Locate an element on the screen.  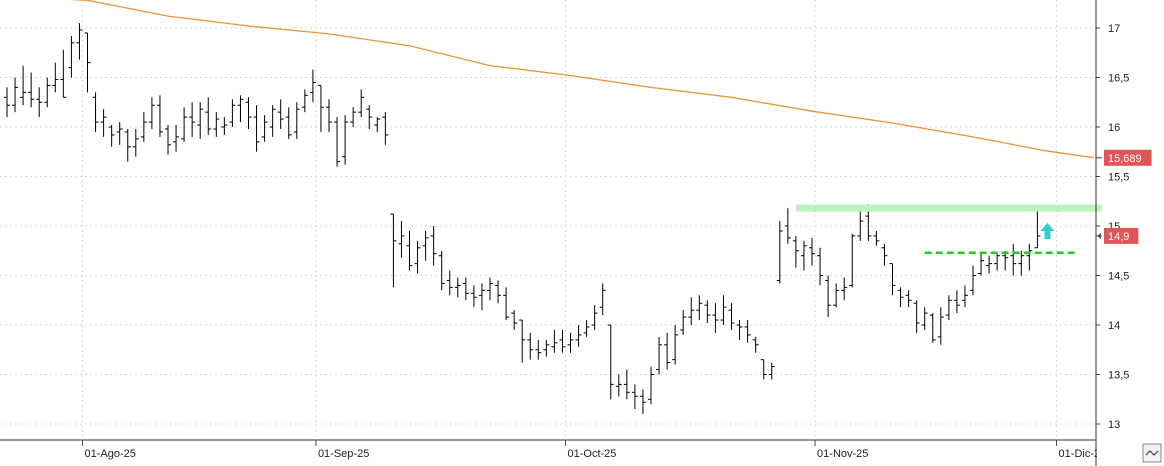
y-tick-label: 14,5 is located at coordinates (1118, 277).